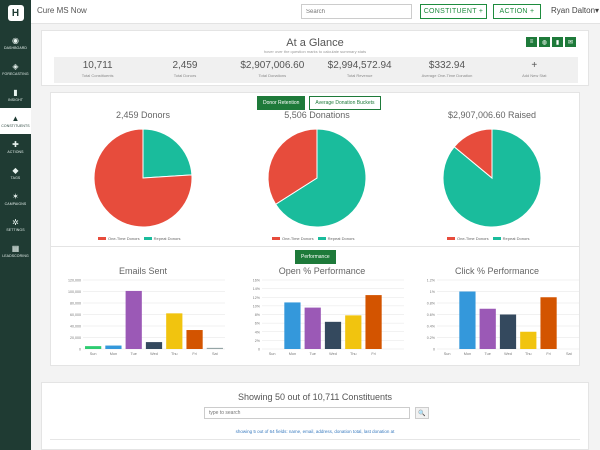  I want to click on y-tick-label: 0, so click(434, 350).